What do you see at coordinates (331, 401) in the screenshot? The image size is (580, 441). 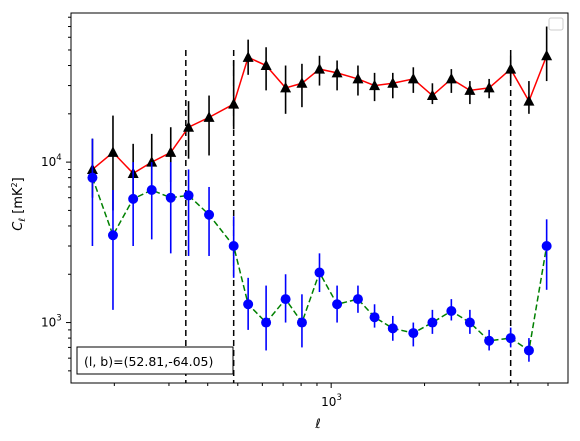 I see `x-tick-label: 103` at bounding box center [331, 401].